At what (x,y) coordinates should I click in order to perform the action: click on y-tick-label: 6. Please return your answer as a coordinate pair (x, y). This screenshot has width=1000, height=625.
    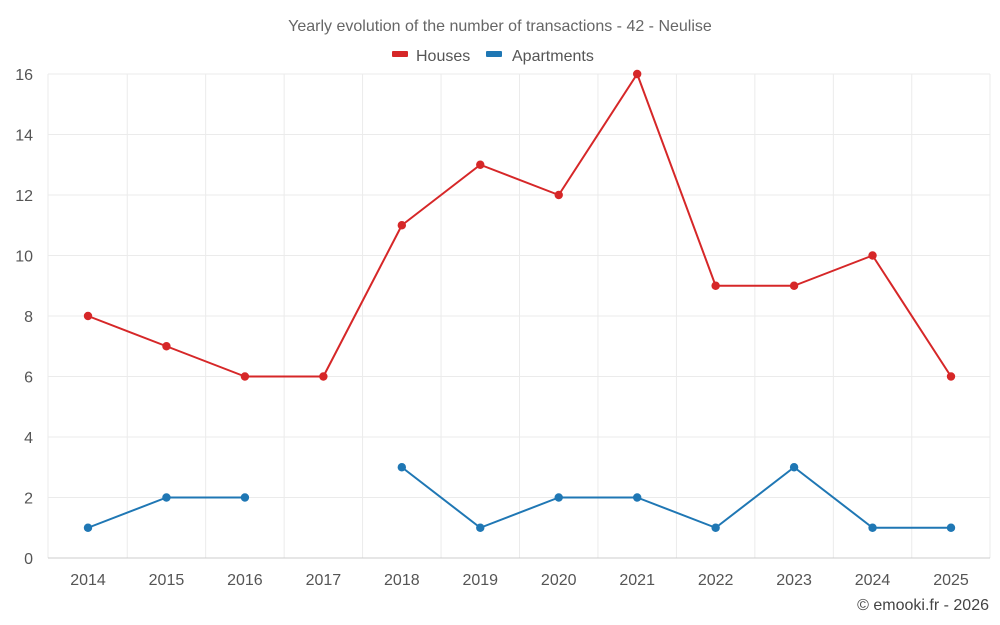
    Looking at the image, I should click on (28, 378).